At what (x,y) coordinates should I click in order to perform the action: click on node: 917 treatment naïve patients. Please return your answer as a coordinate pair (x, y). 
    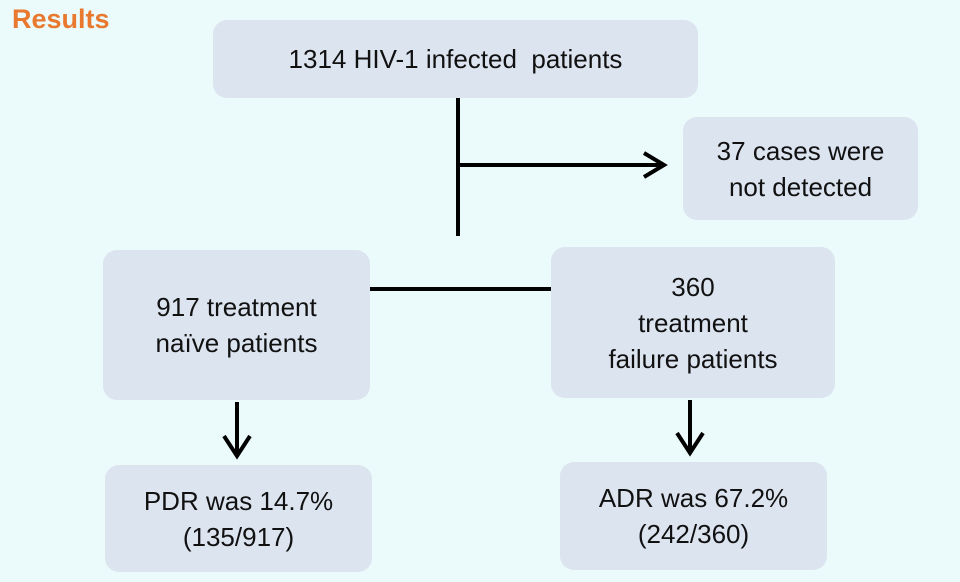
    Looking at the image, I should click on (236, 325).